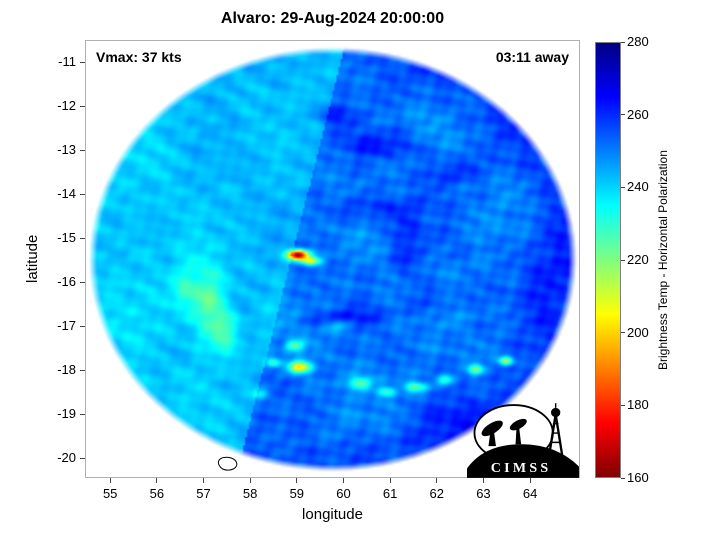 The image size is (720, 540). I want to click on cimss-logo-text: CIMSS, so click(521, 468).